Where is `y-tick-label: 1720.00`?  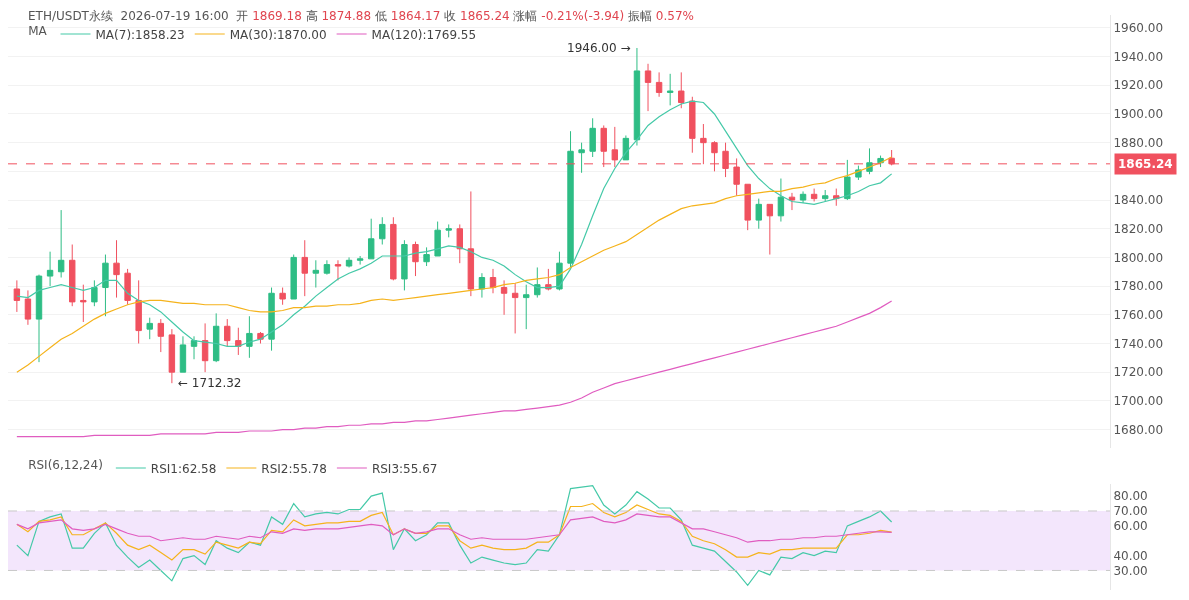 y-tick-label: 1720.00 is located at coordinates (1138, 372).